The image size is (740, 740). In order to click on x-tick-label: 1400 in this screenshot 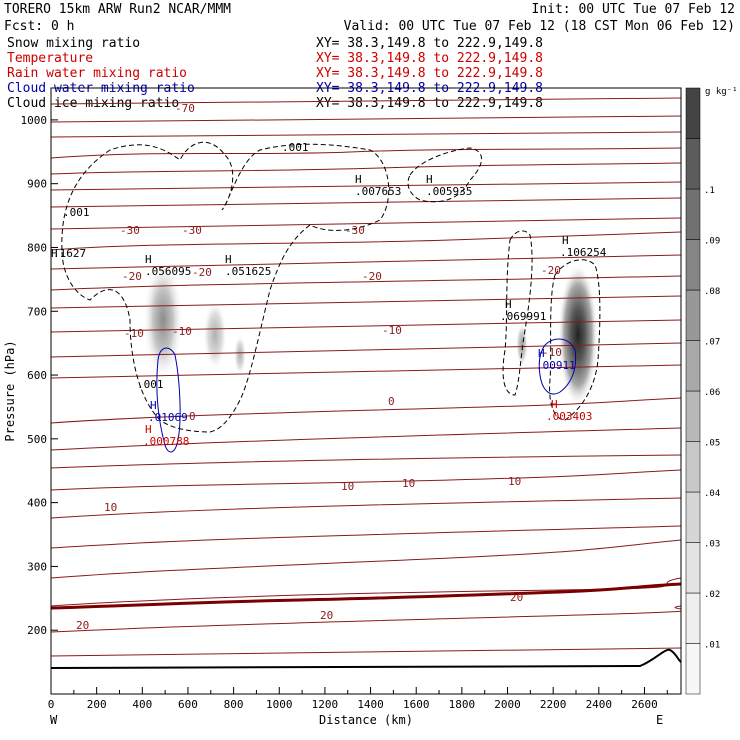, I will do `click(370, 704)`.